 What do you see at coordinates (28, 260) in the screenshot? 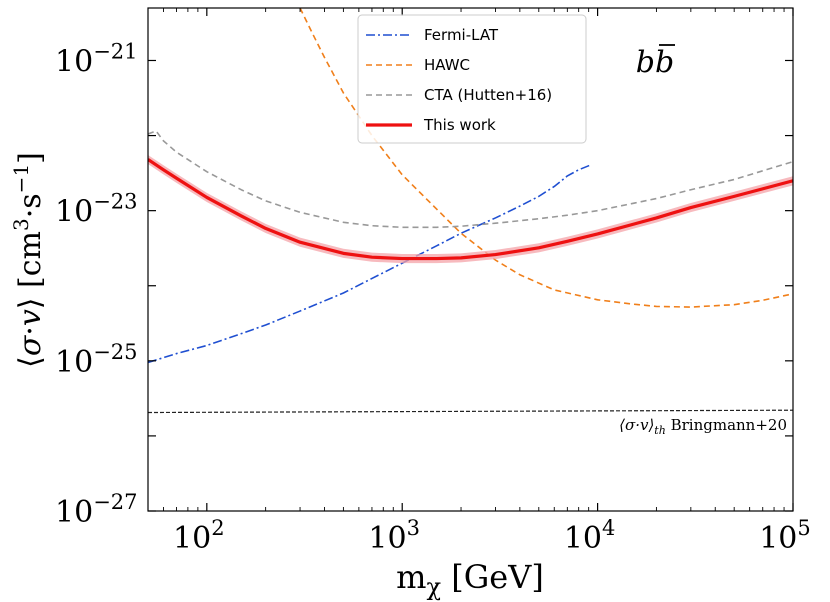
I see `y-axis-title: ⟨σ·v⟩ [cm3·s−1]` at bounding box center [28, 260].